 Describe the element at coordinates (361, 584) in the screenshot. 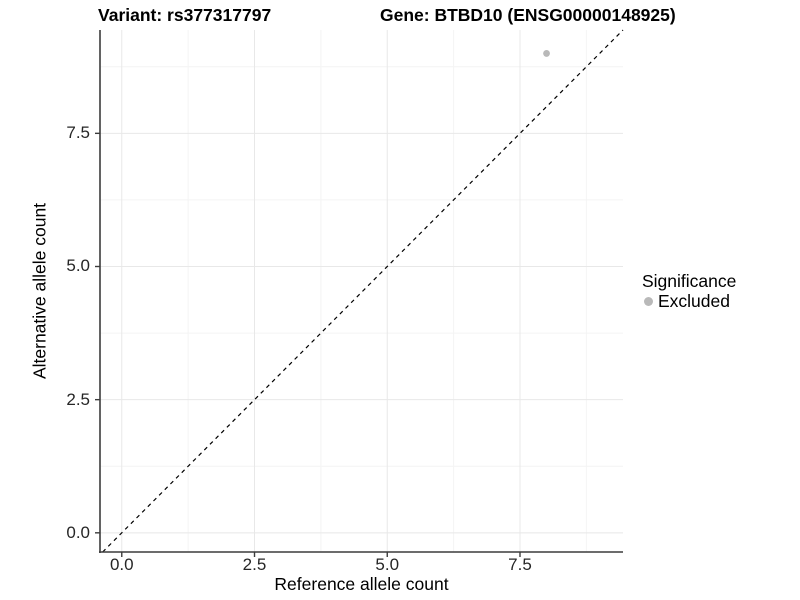

I see `x-axis-title: Reference allele count` at that location.